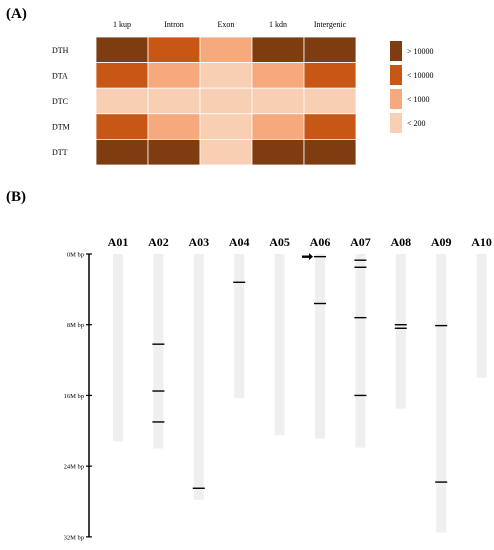 The image size is (494, 550). What do you see at coordinates (226, 24) in the screenshot?
I see `heatmap-column-label: Exon` at bounding box center [226, 24].